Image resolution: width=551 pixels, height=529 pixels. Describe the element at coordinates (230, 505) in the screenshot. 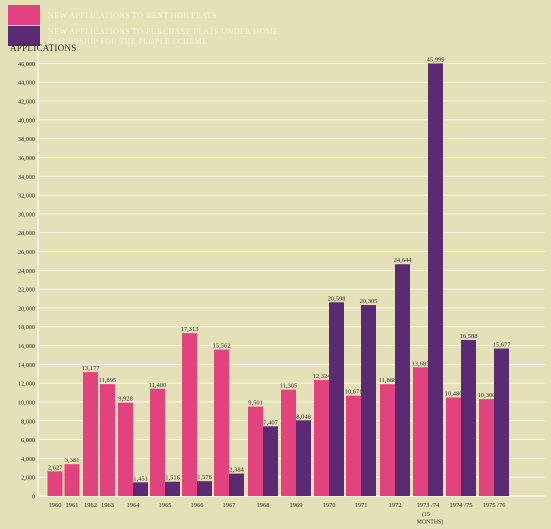

I see `x-tick-label: 1967` at that location.